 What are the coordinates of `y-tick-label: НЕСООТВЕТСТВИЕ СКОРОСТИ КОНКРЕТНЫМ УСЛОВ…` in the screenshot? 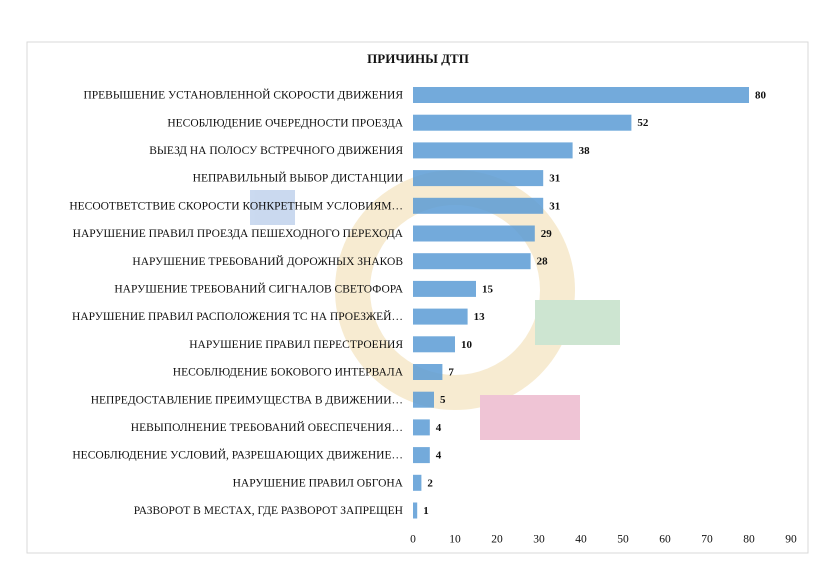 It's located at (236, 206).